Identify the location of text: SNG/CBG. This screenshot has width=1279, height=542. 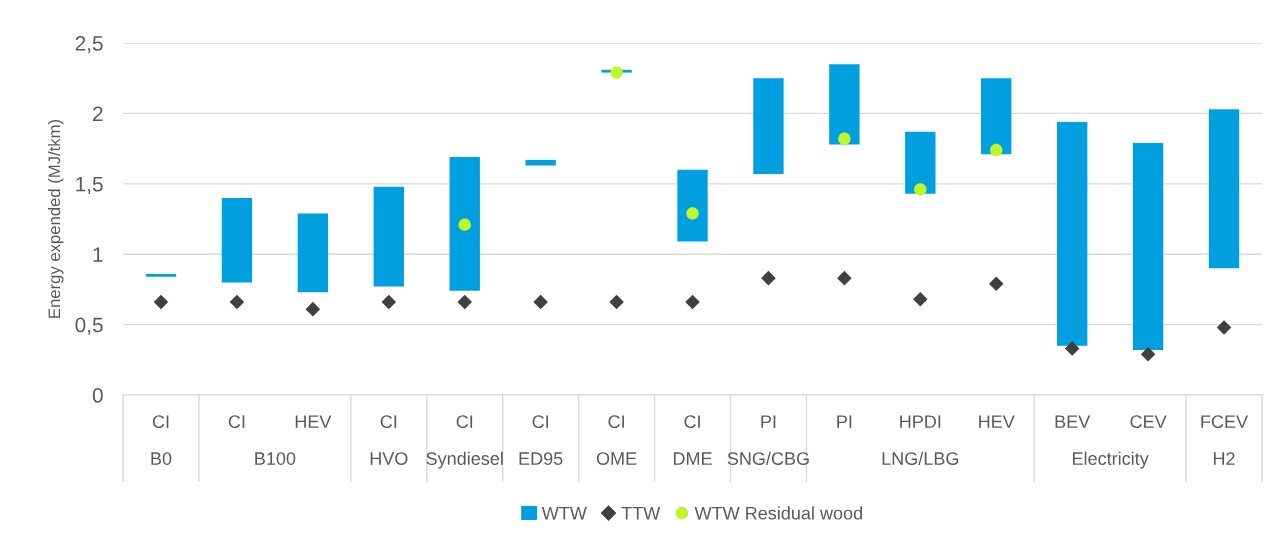
(768, 458).